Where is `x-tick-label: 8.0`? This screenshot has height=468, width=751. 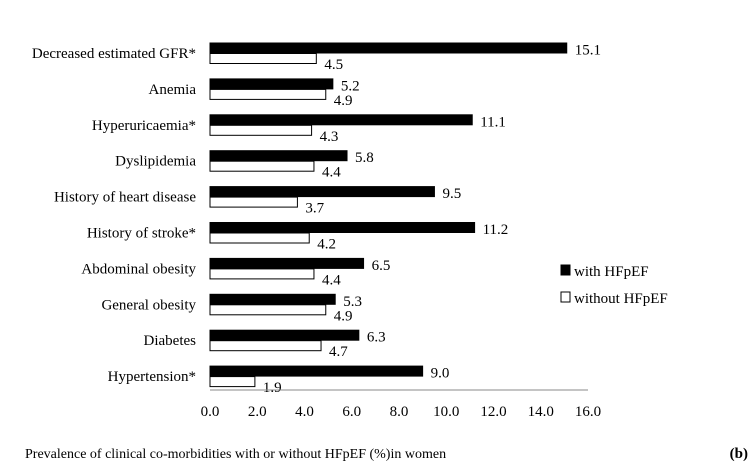 x-tick-label: 8.0 is located at coordinates (399, 412).